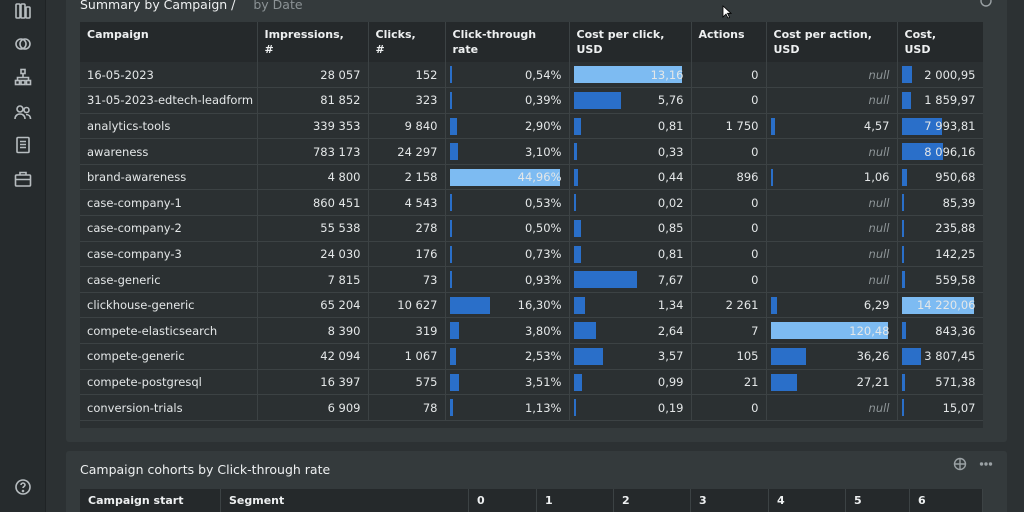 This screenshot has width=1024, height=512. What do you see at coordinates (630, 356) in the screenshot?
I see `cpc-cell: 3,57` at bounding box center [630, 356].